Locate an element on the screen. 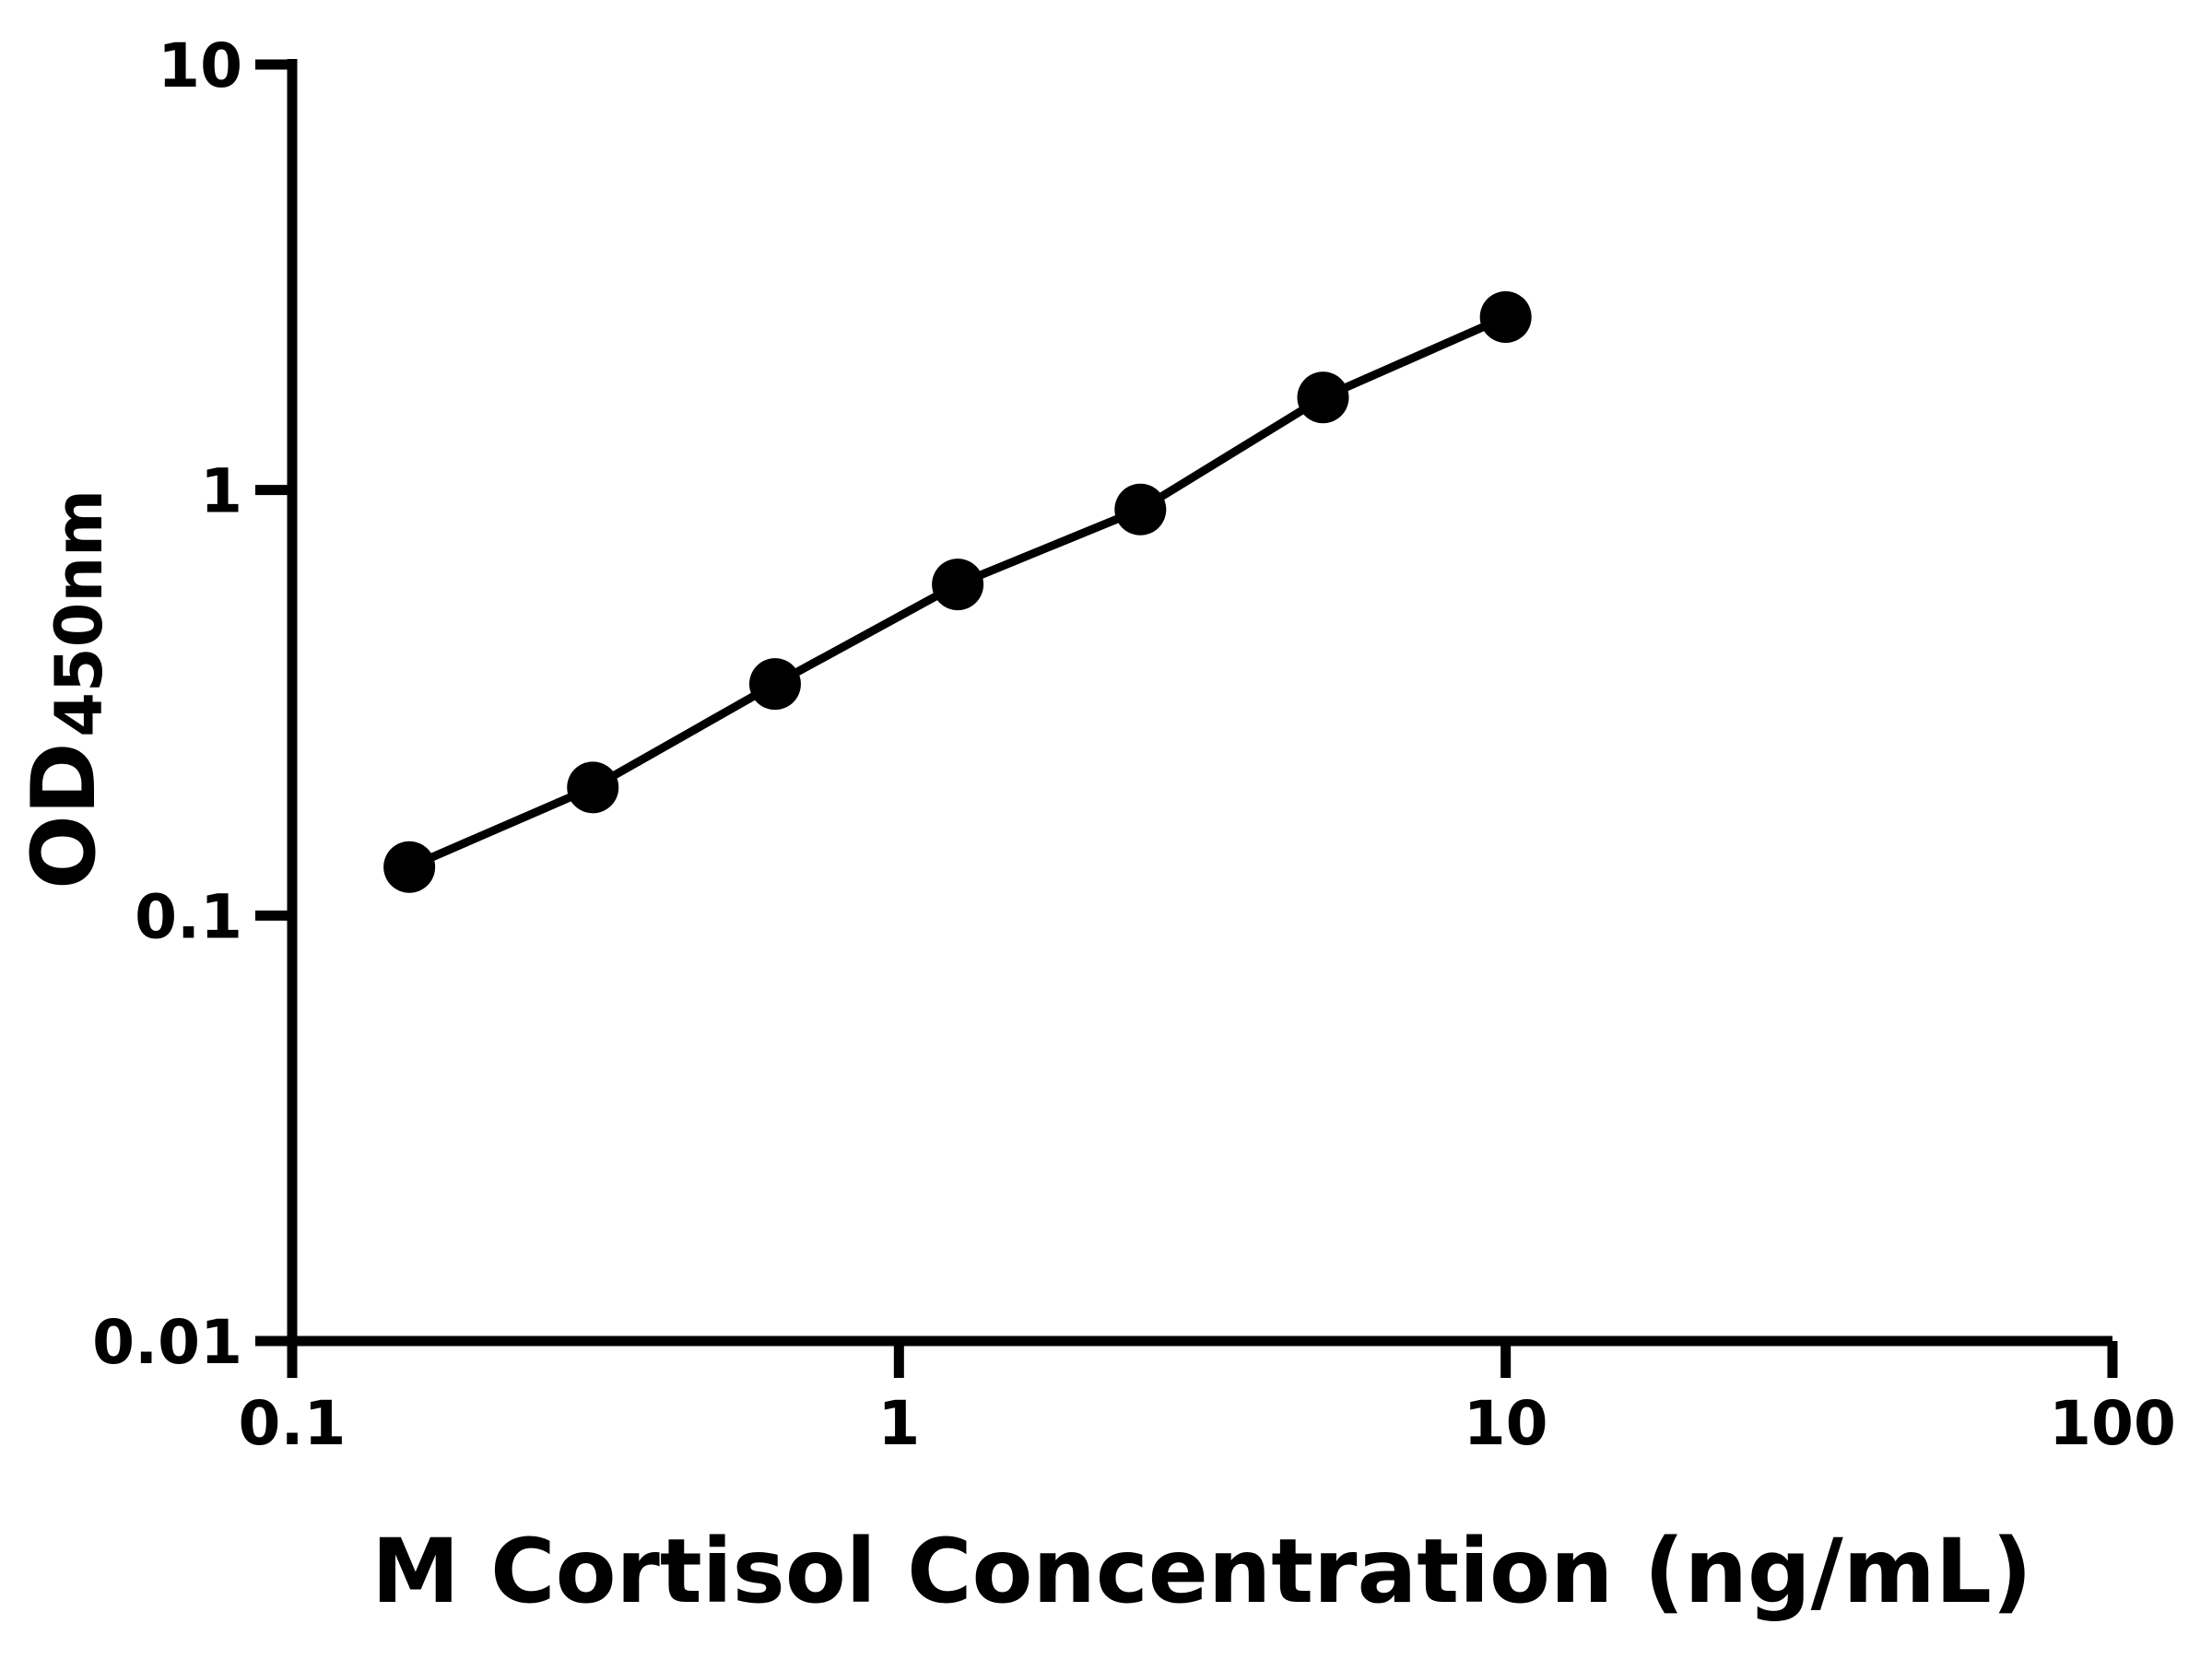 This screenshot has height=1659, width=2212. x-axis-title: M Cortisol Concentration (ng/mL) is located at coordinates (1201, 1571).